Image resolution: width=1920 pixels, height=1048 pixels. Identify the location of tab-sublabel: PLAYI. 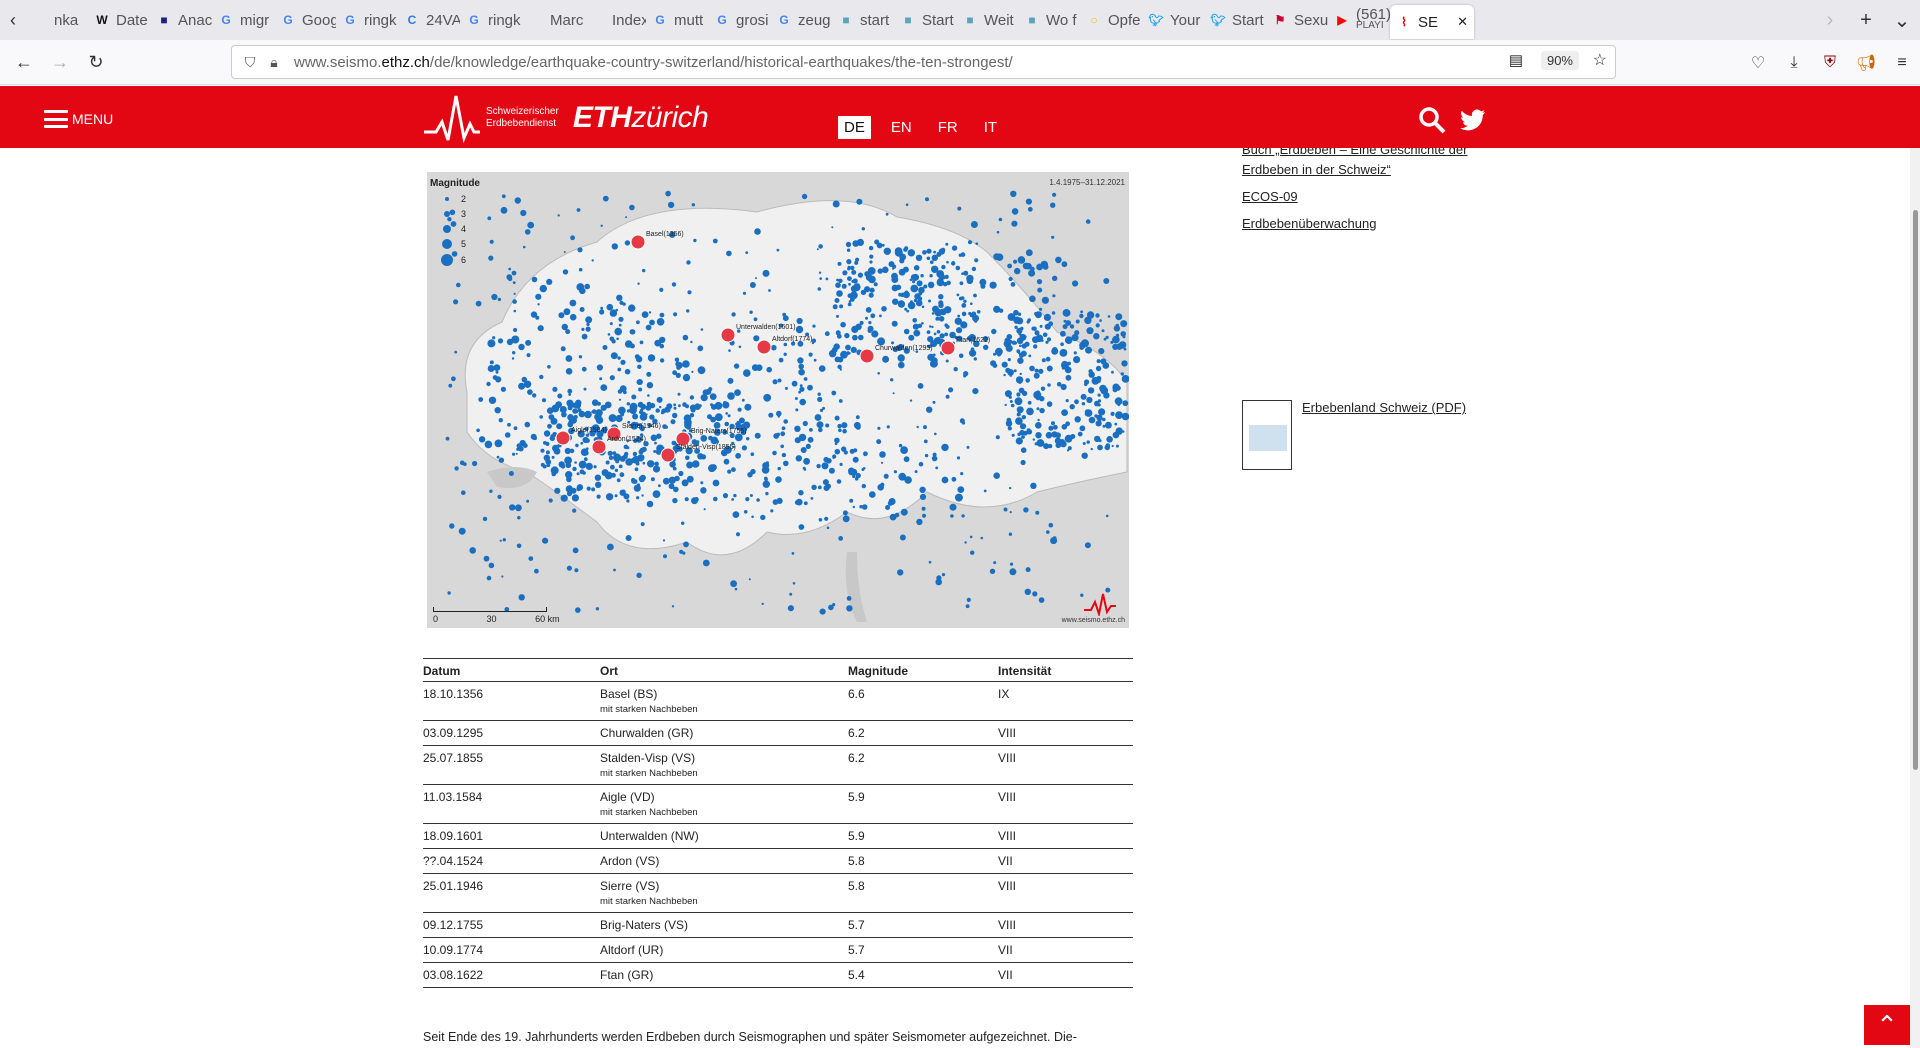
(1370, 25).